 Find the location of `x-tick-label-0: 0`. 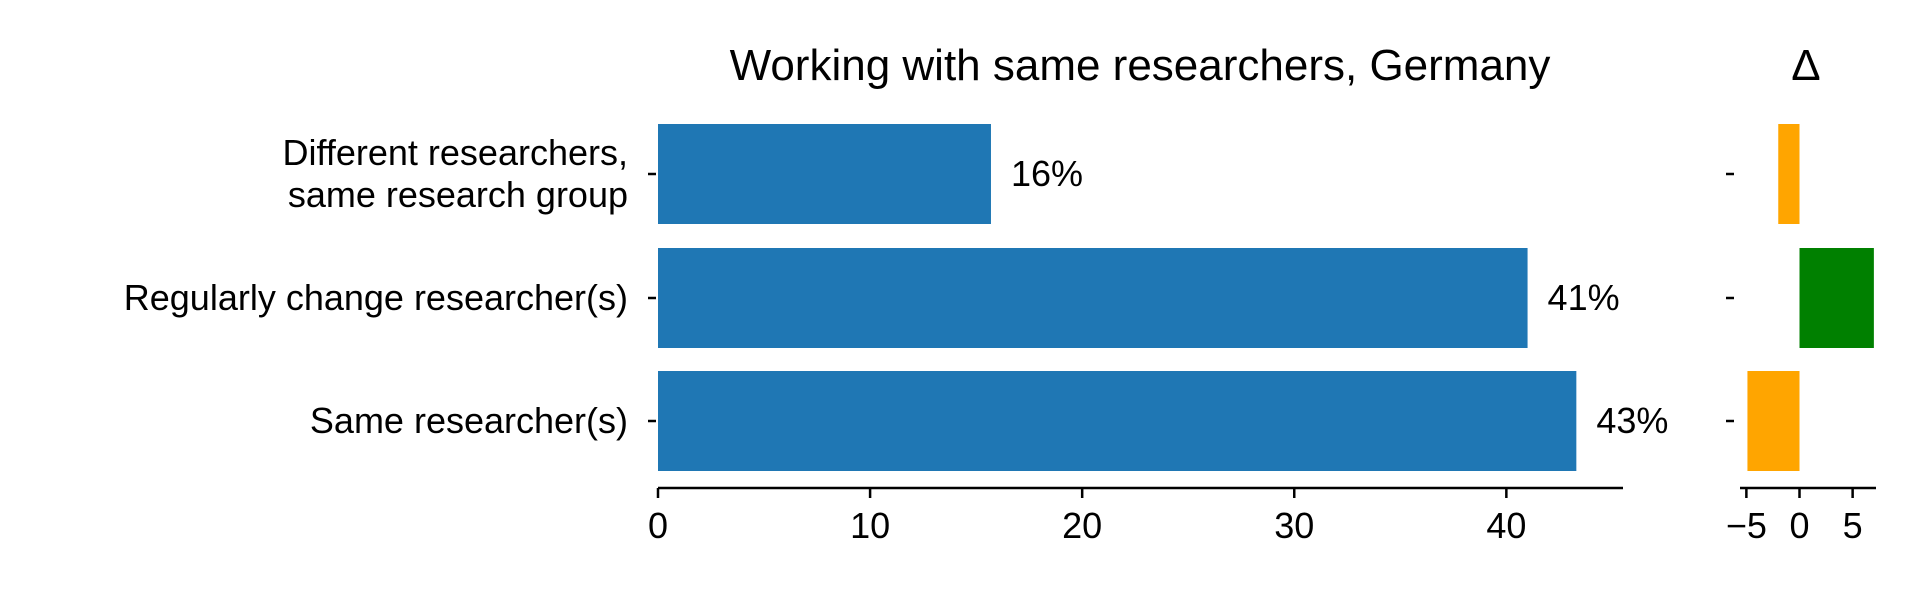

x-tick-label-0: 0 is located at coordinates (658, 525).